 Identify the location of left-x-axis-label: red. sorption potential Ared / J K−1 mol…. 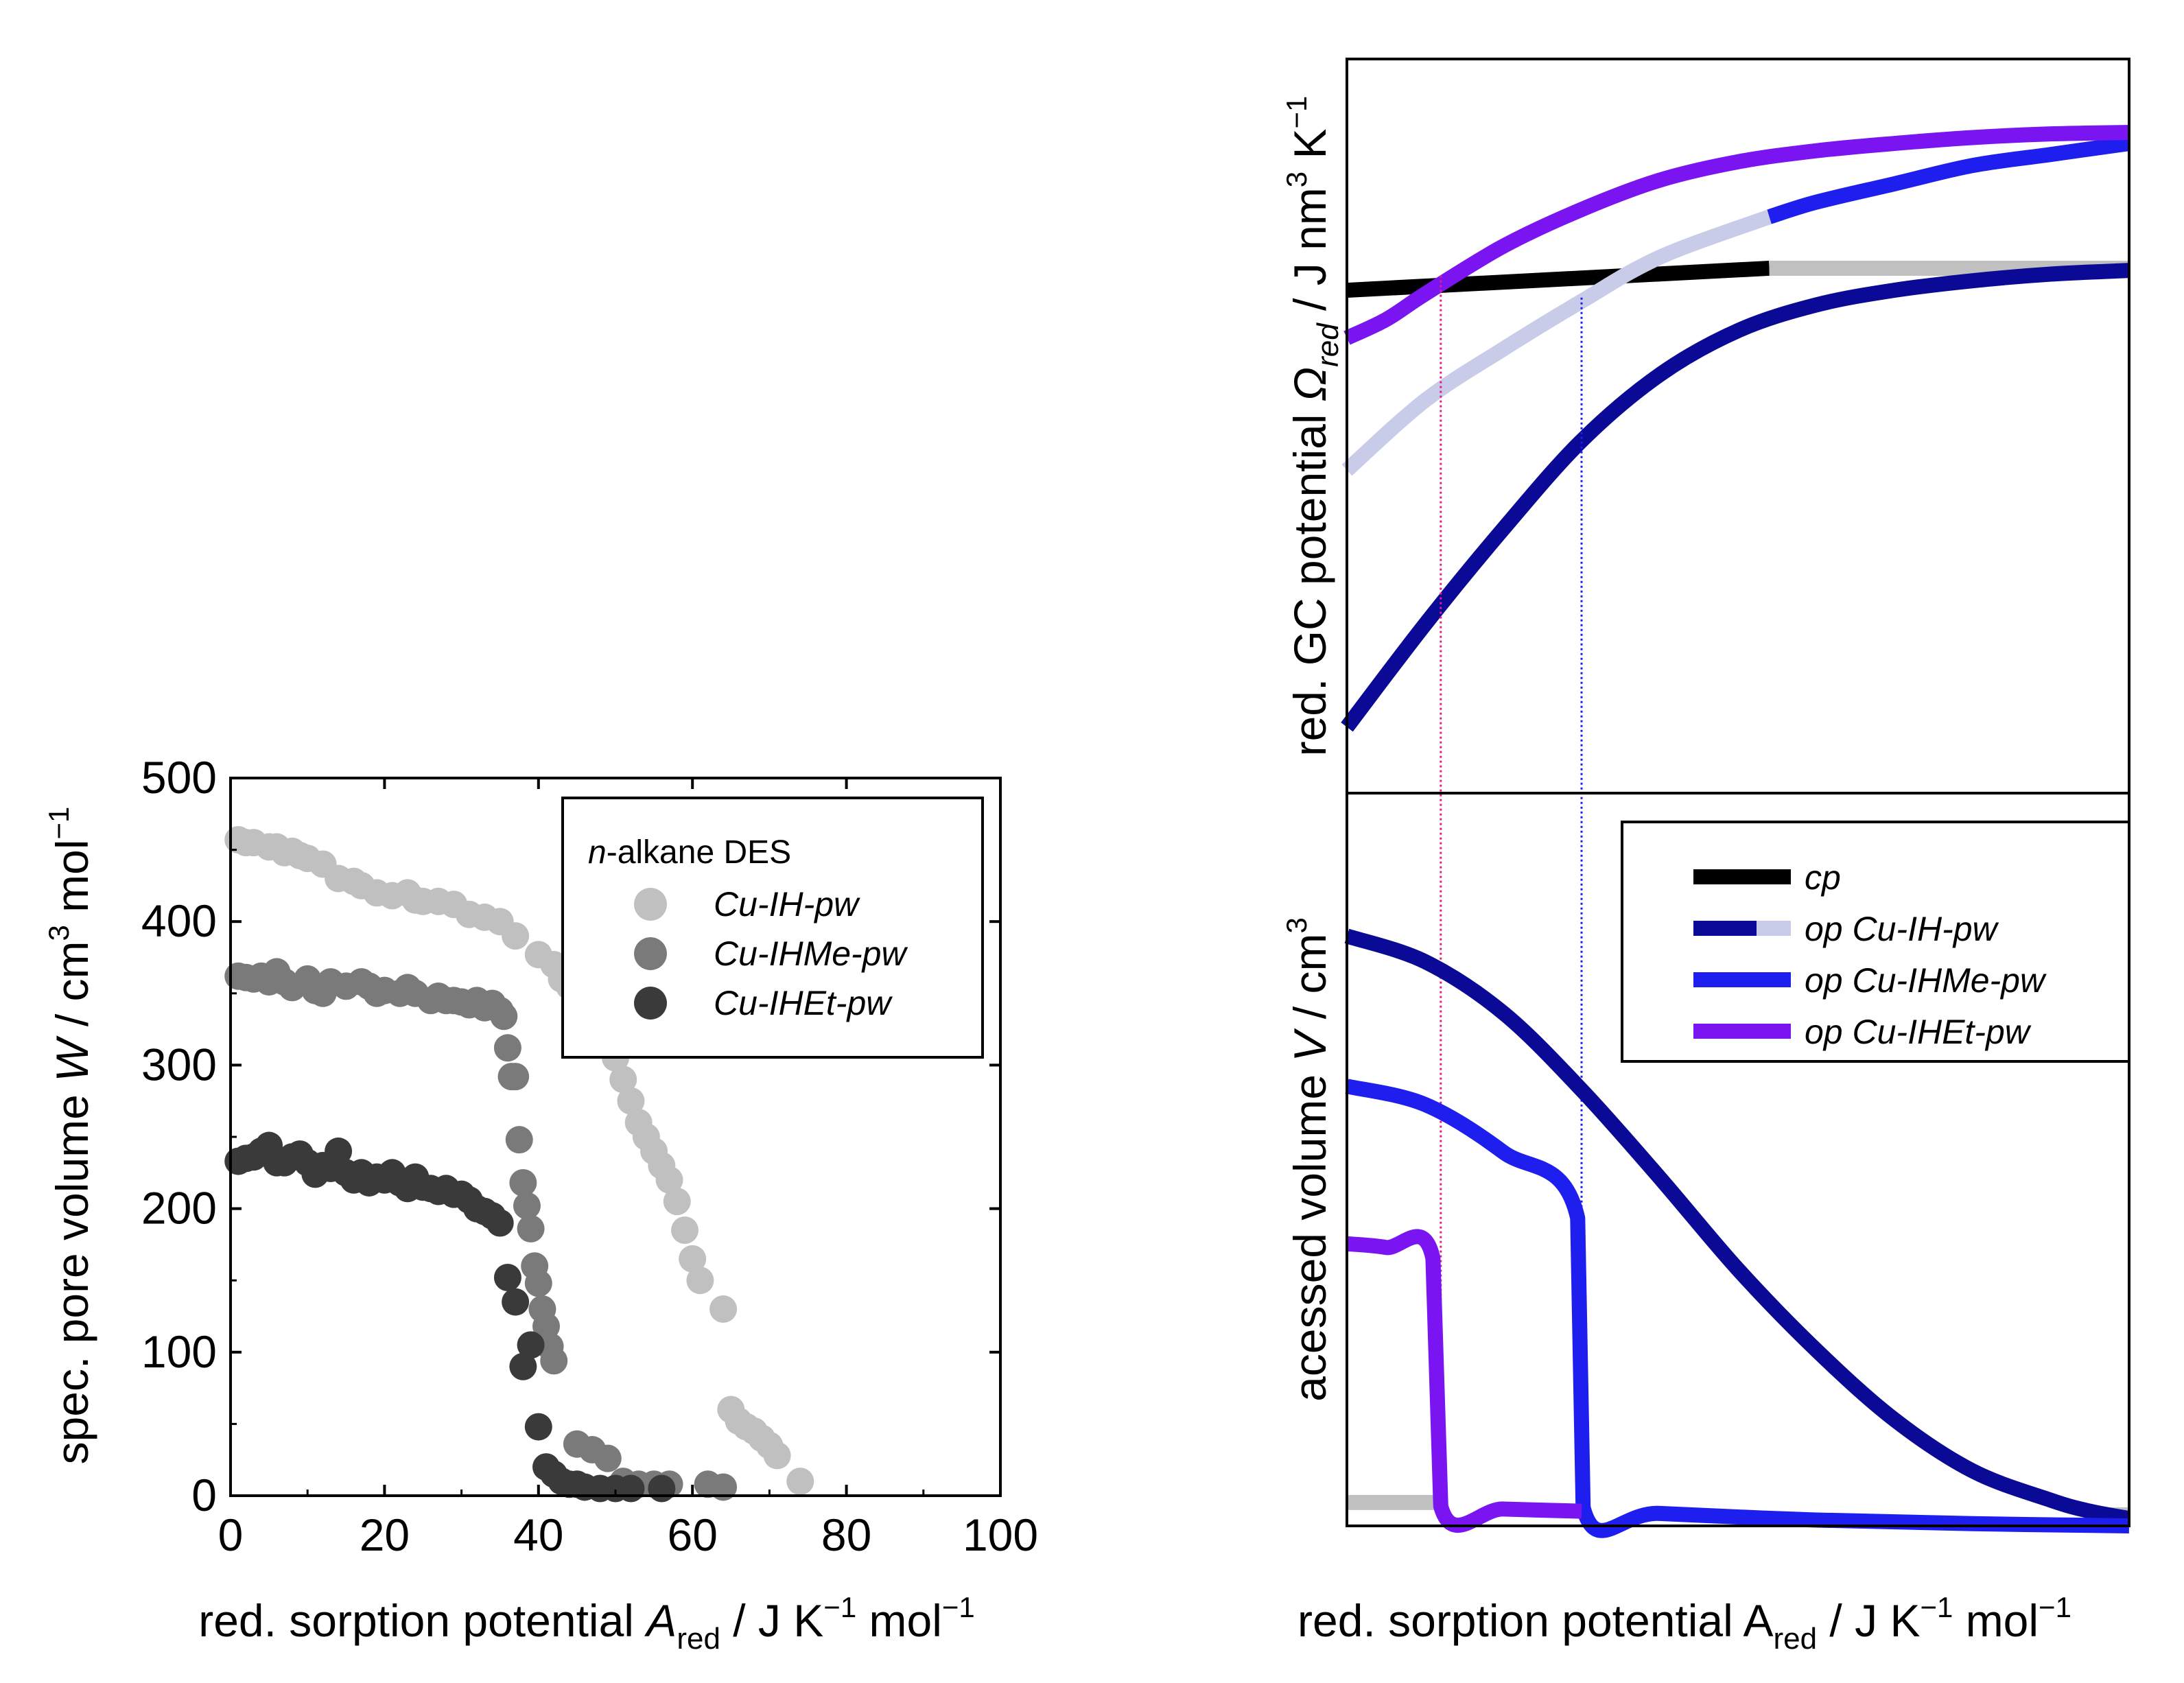
(586, 1623).